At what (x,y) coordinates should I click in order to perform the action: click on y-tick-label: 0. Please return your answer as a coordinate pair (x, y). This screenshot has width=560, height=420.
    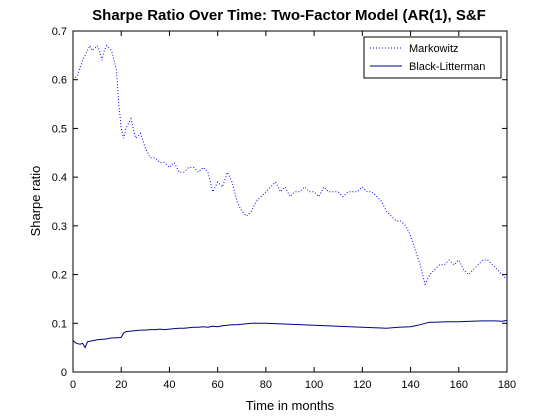
    Looking at the image, I should click on (64, 373).